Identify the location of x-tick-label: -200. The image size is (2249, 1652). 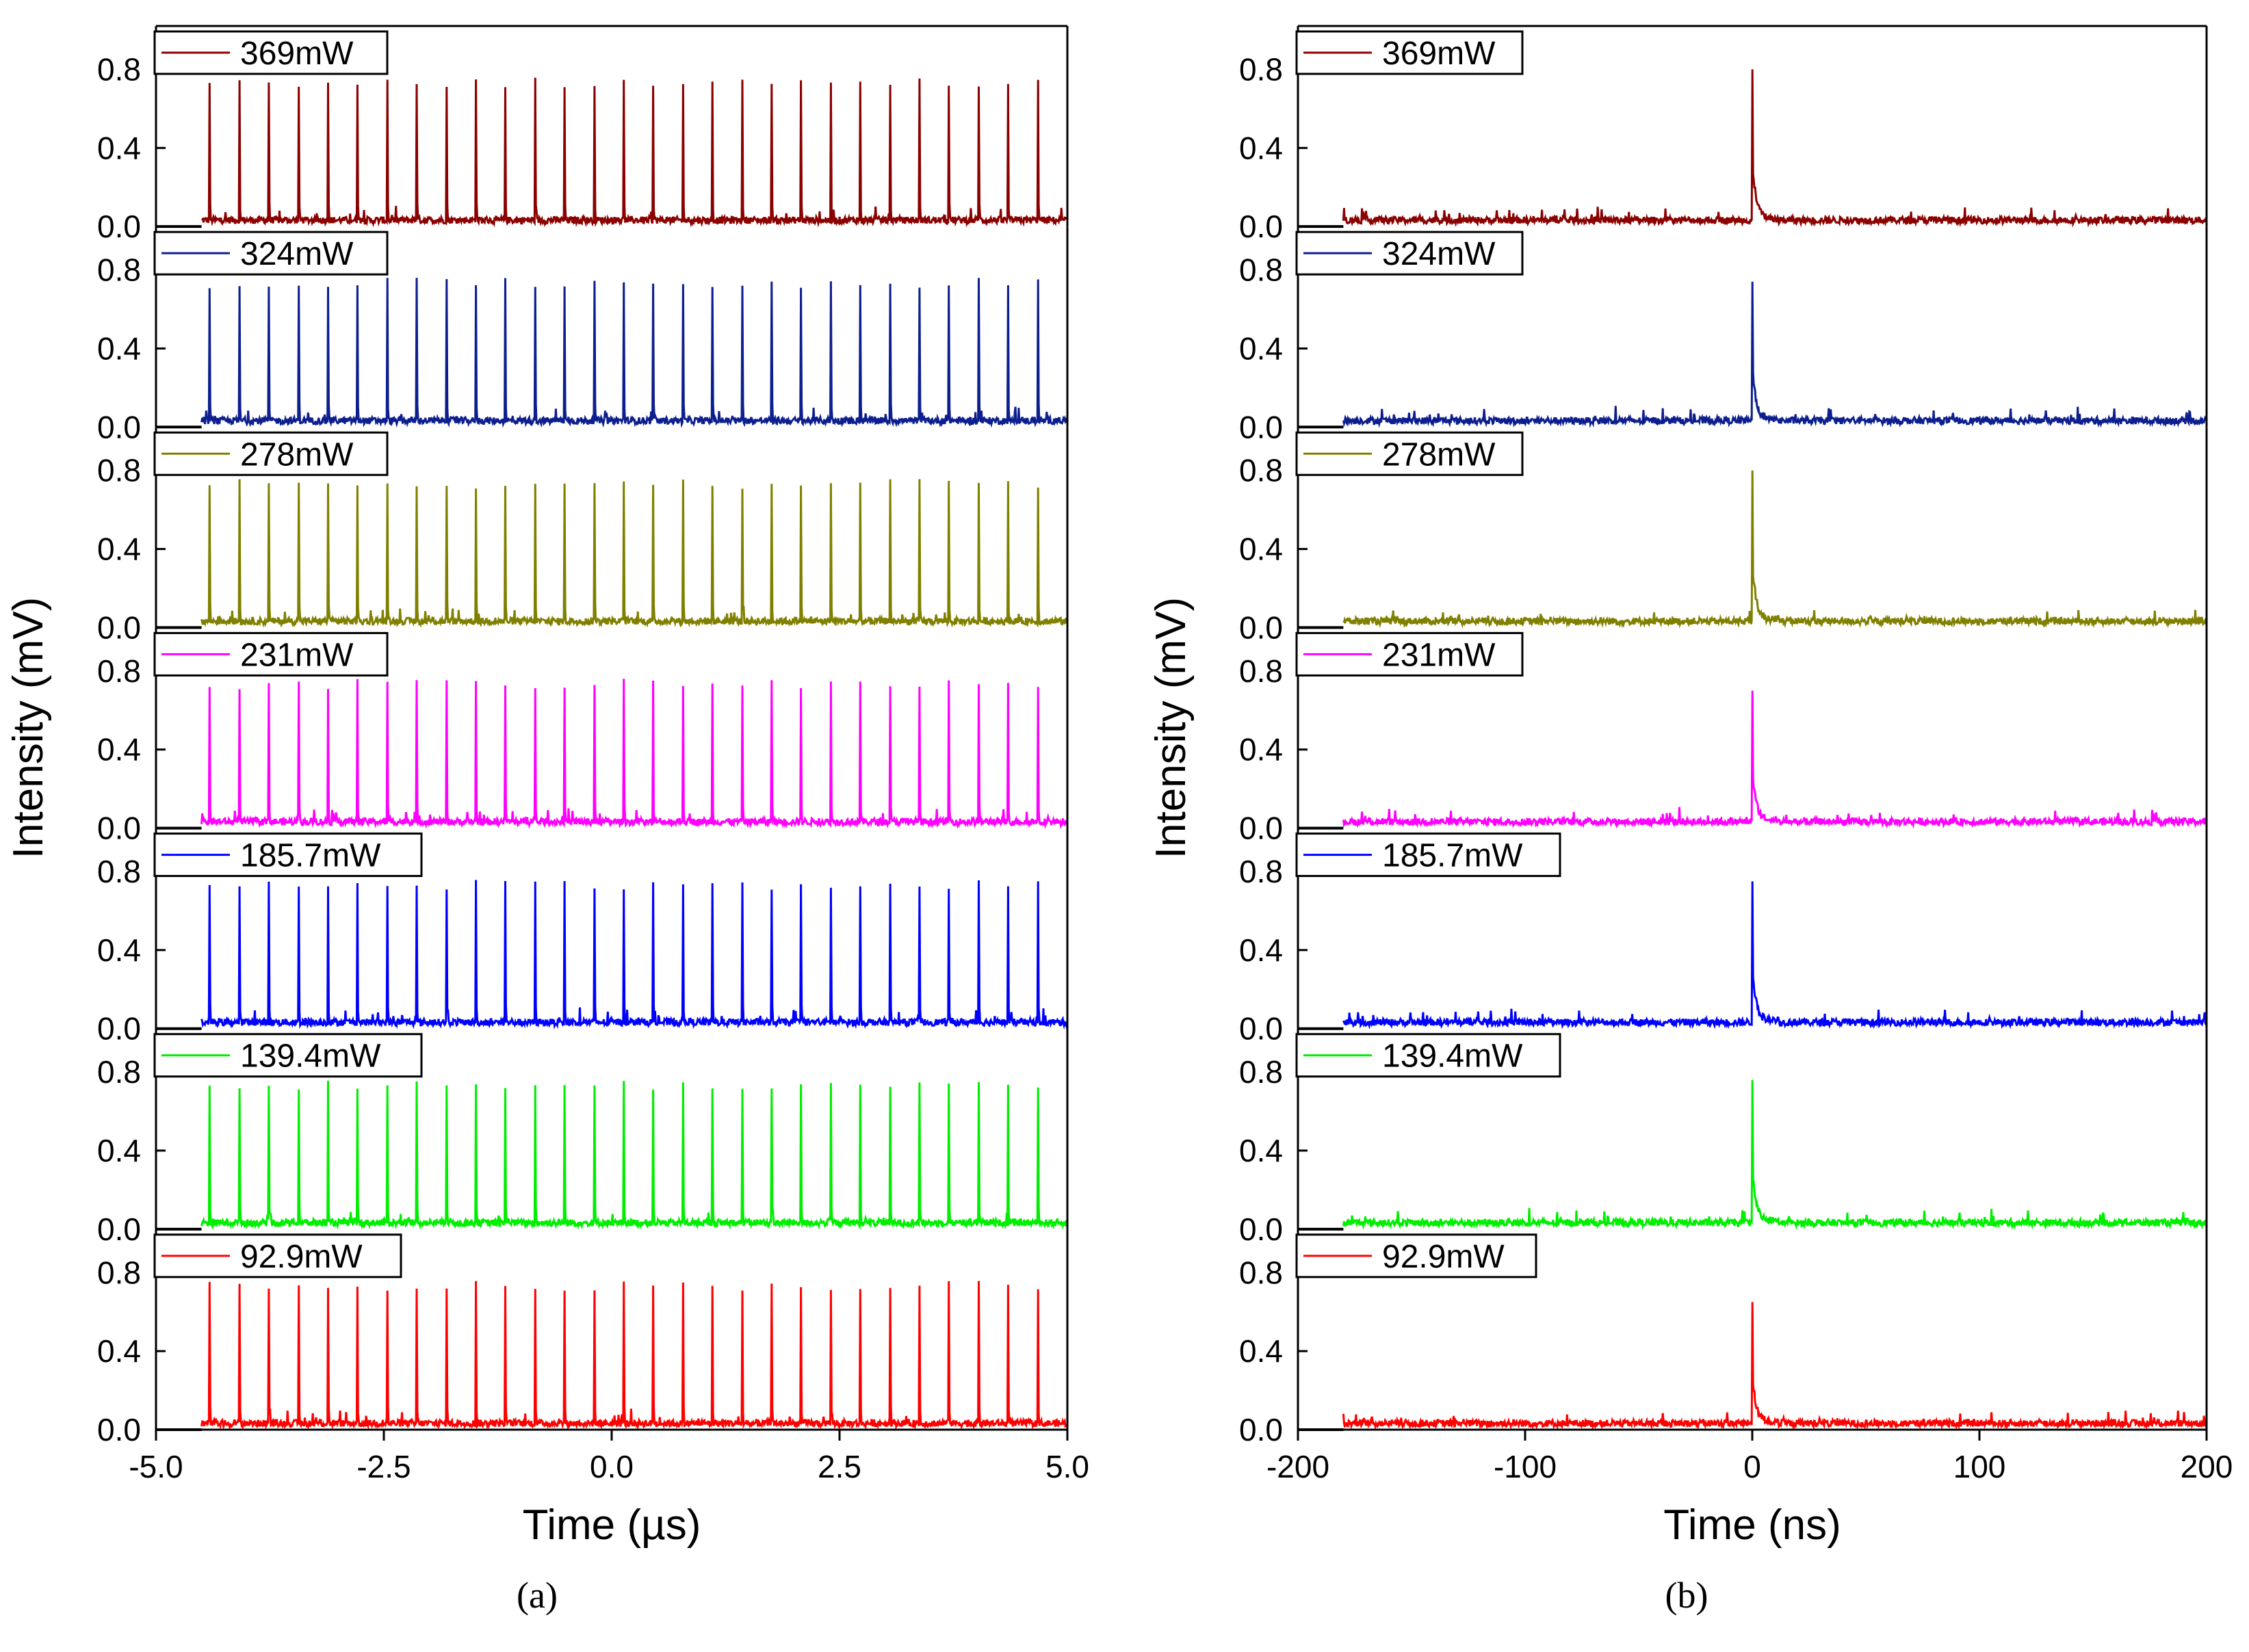
(1297, 1467).